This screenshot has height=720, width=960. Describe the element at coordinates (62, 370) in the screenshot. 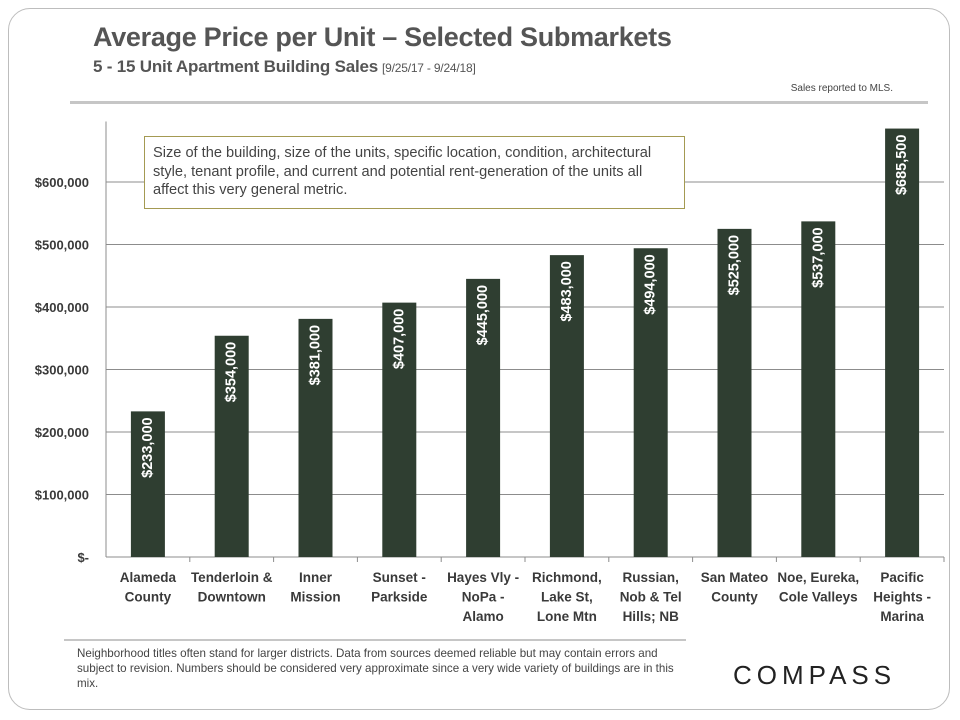

I see `y-tick-label: $300,000` at that location.